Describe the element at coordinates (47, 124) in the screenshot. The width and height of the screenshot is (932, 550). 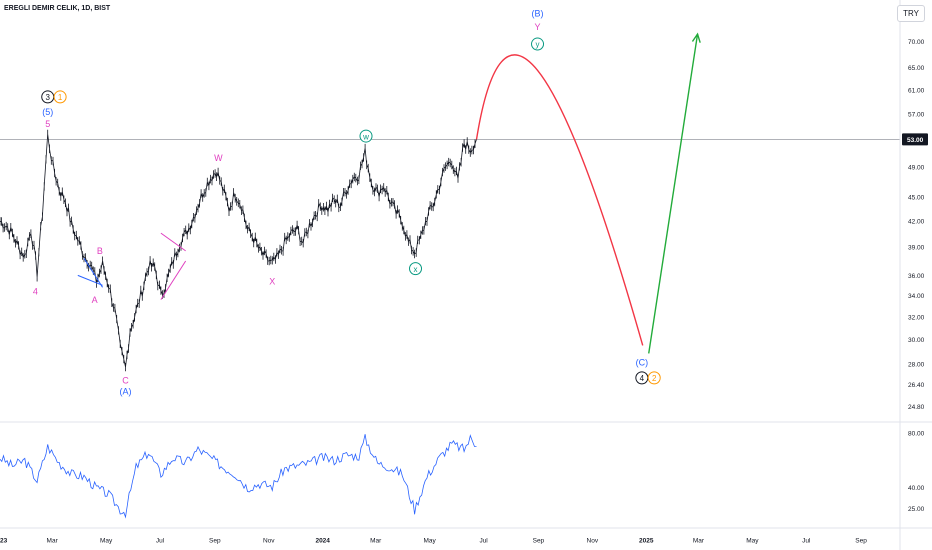
I see `wave-label: 5` at that location.